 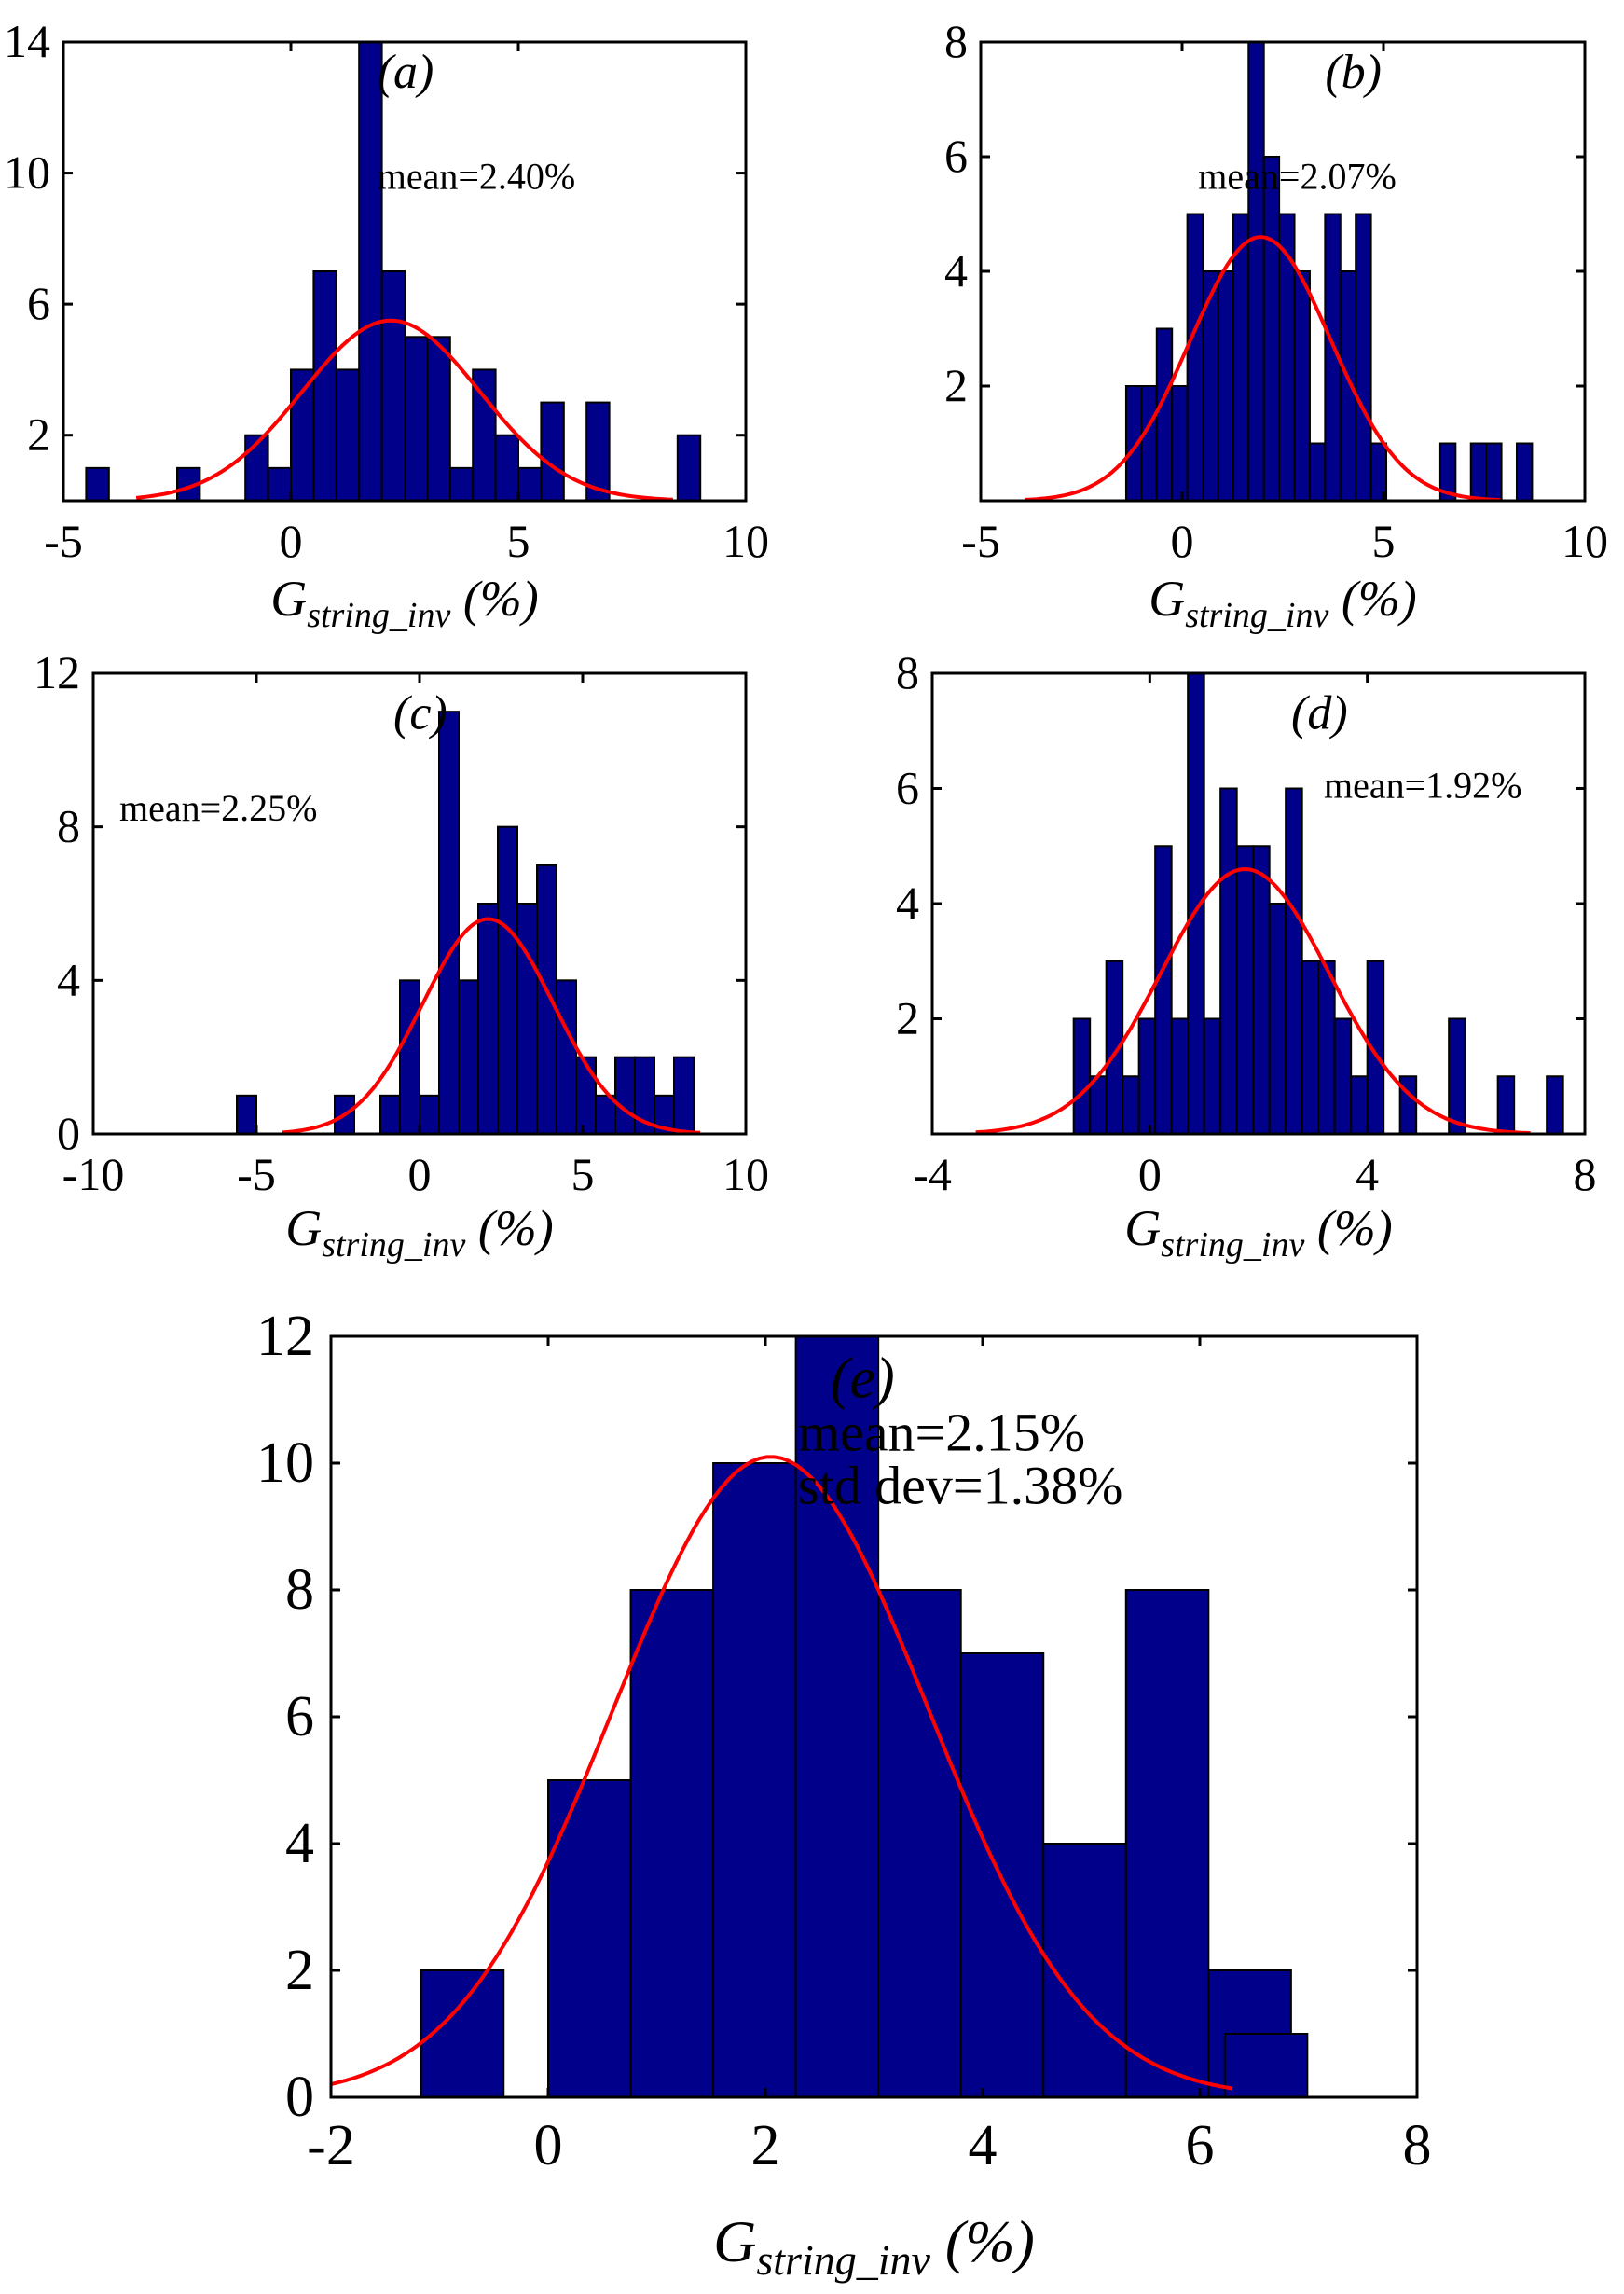 I want to click on histogram-panel-b: 2 4 6 8 -5 0 5 10 (b) mean=2.07% Gstring_inv (%), so click(x=1276, y=325).